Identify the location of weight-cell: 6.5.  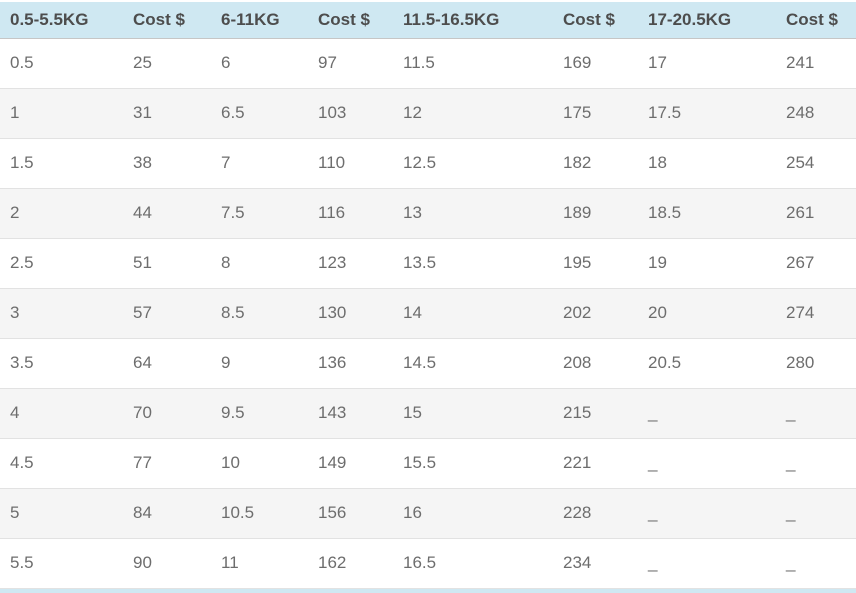
(259, 113).